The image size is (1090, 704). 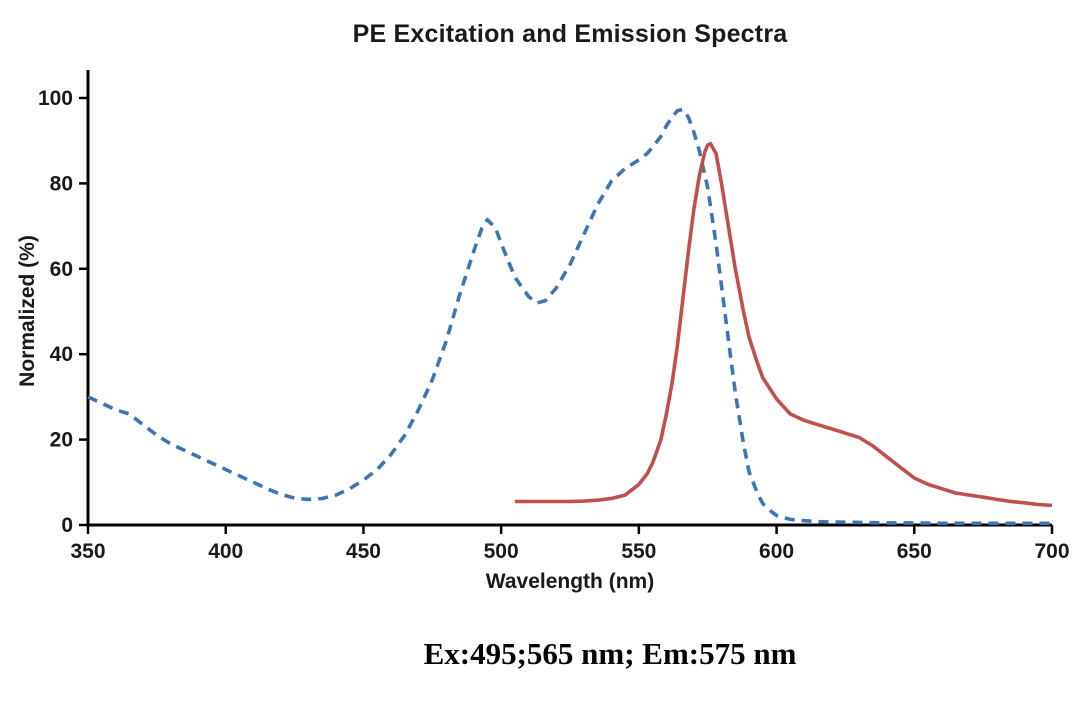 What do you see at coordinates (55, 98) in the screenshot?
I see `y-tick-label: 100` at bounding box center [55, 98].